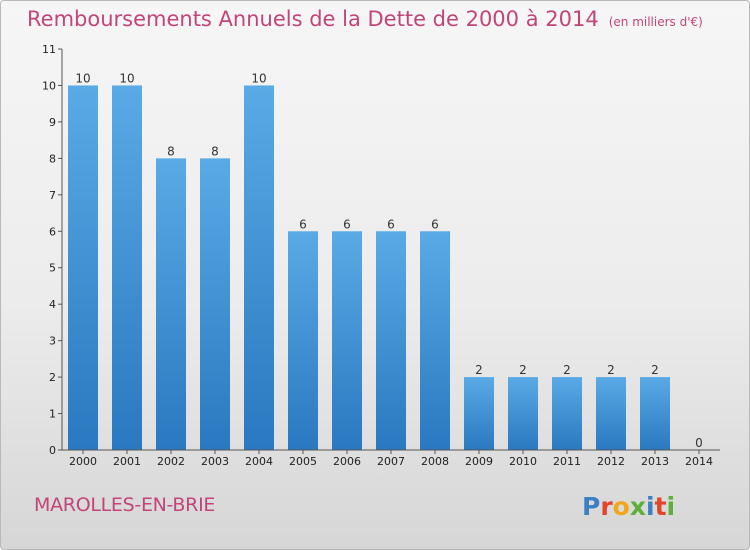 Image resolution: width=750 pixels, height=550 pixels. Describe the element at coordinates (391, 461) in the screenshot. I see `x-tick-label-2007: 2007` at that location.